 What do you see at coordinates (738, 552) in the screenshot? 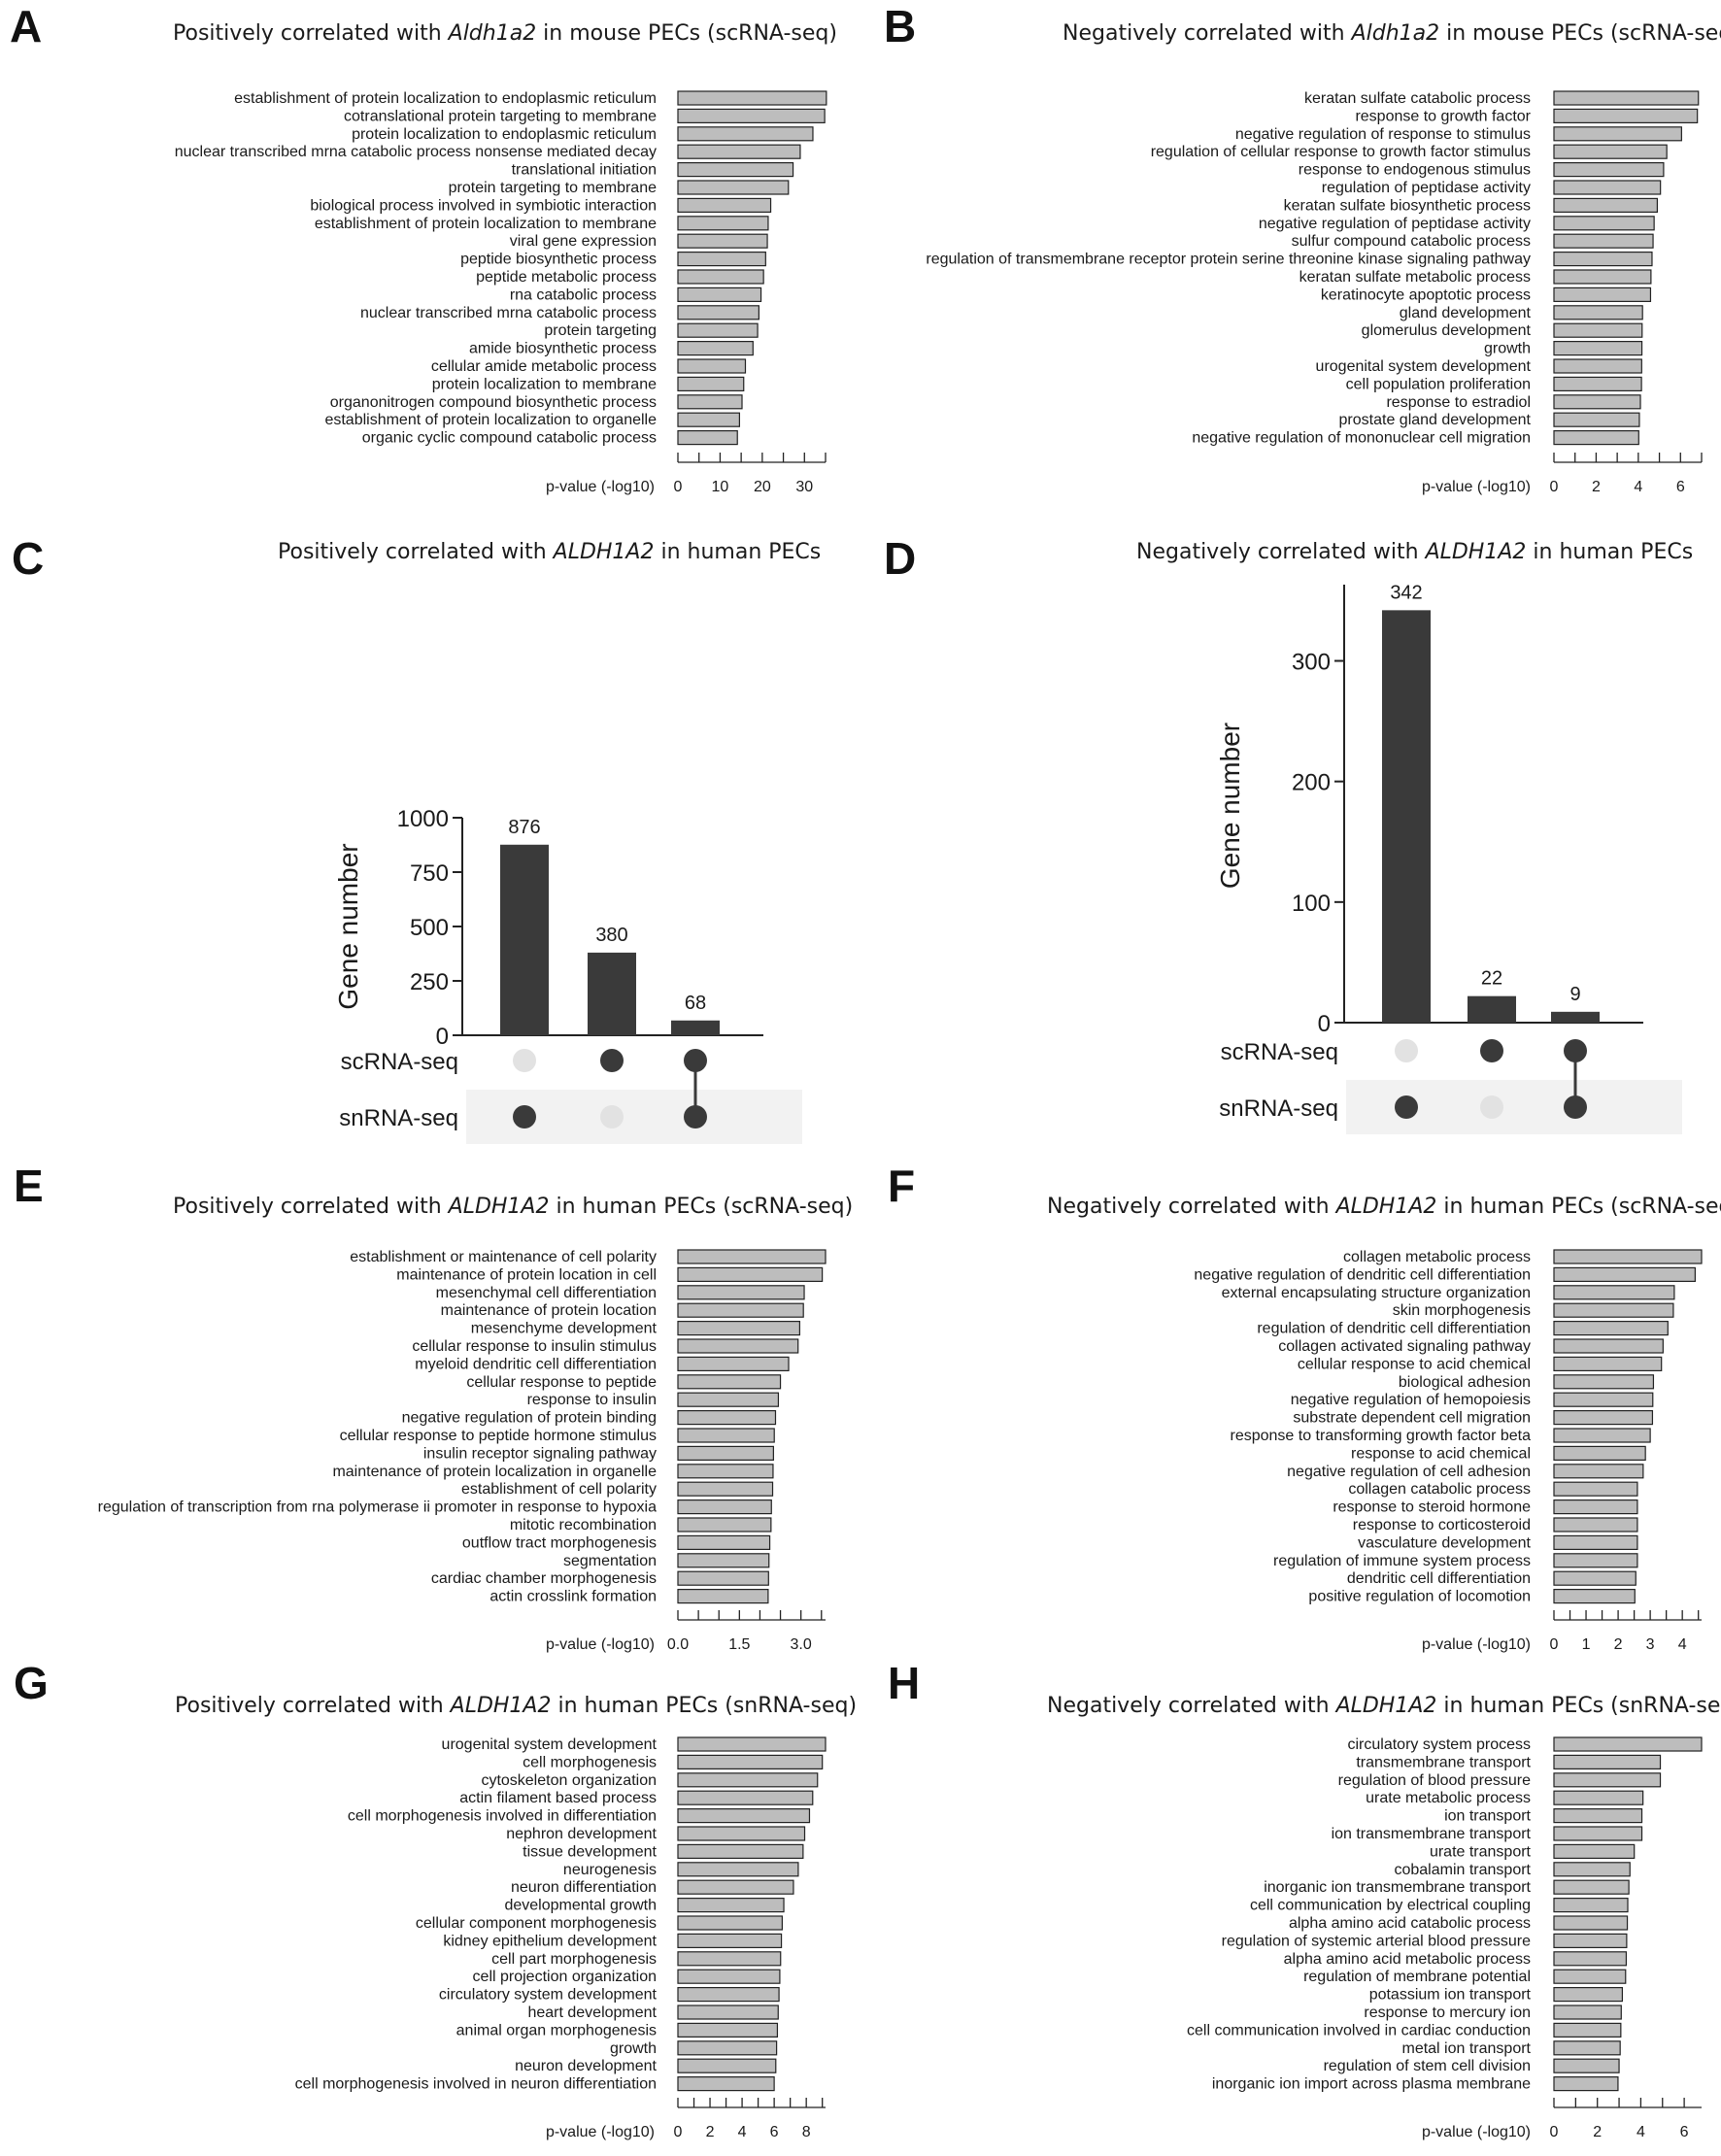
I see `title-text-c2: in human PECs` at bounding box center [738, 552].